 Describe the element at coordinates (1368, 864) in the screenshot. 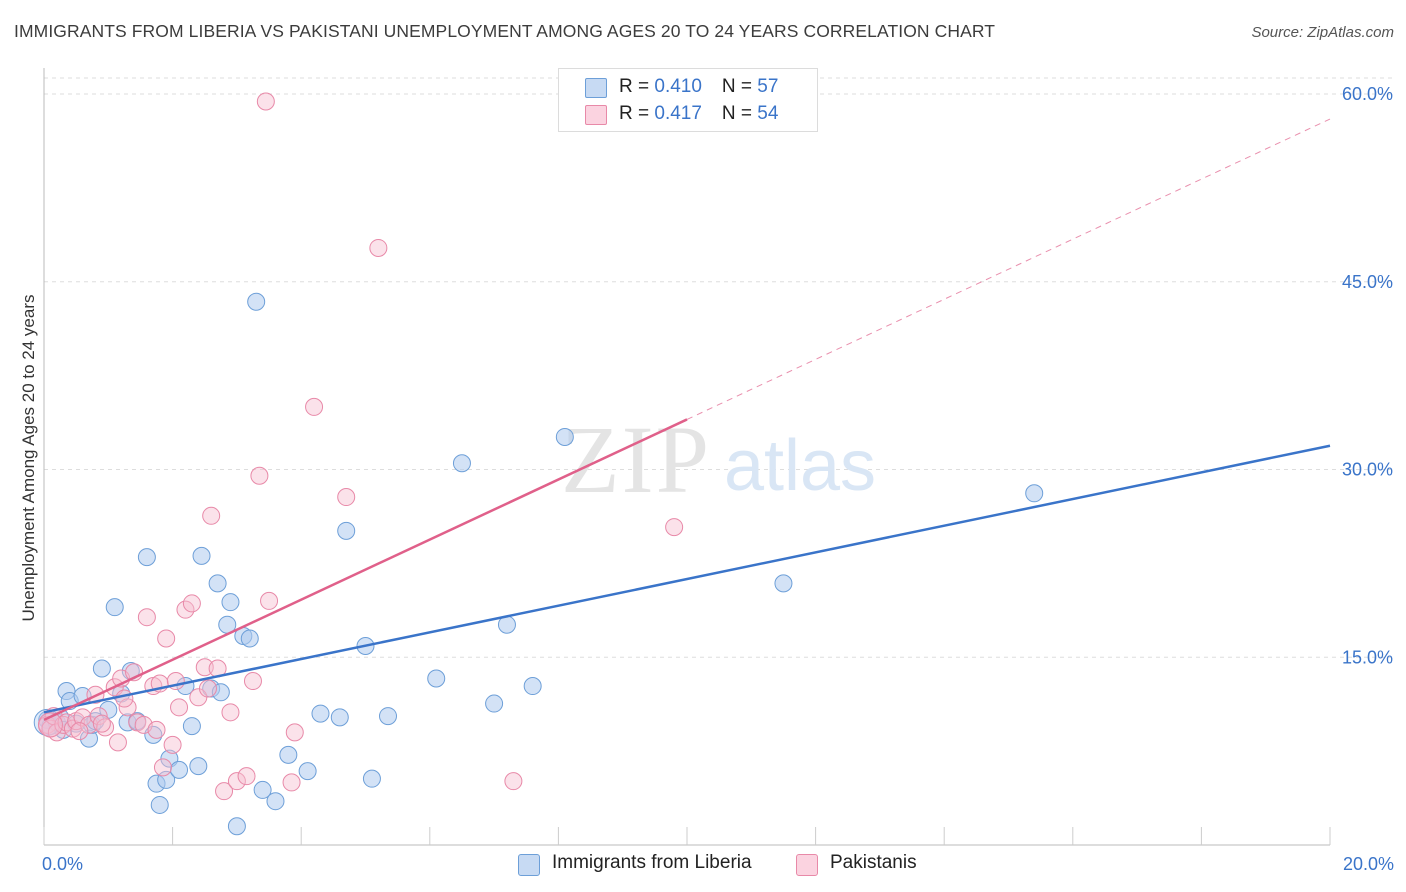

I see `x-tick-label: 20.0%` at that location.